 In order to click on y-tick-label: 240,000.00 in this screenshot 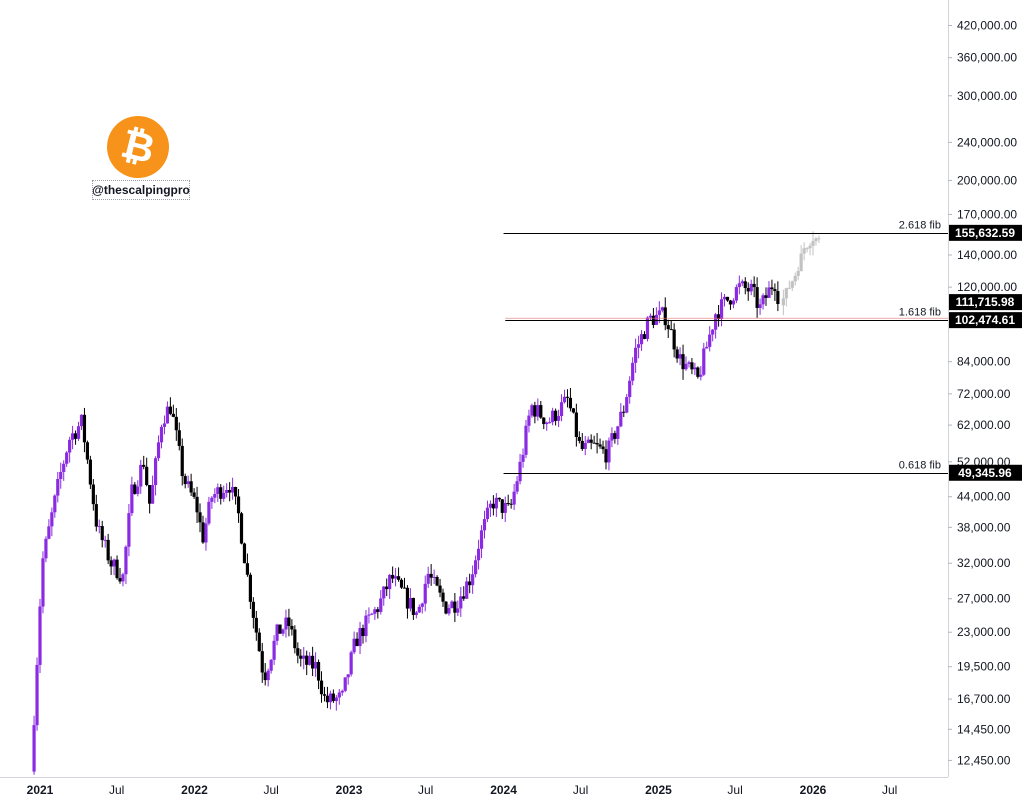, I will do `click(987, 142)`.